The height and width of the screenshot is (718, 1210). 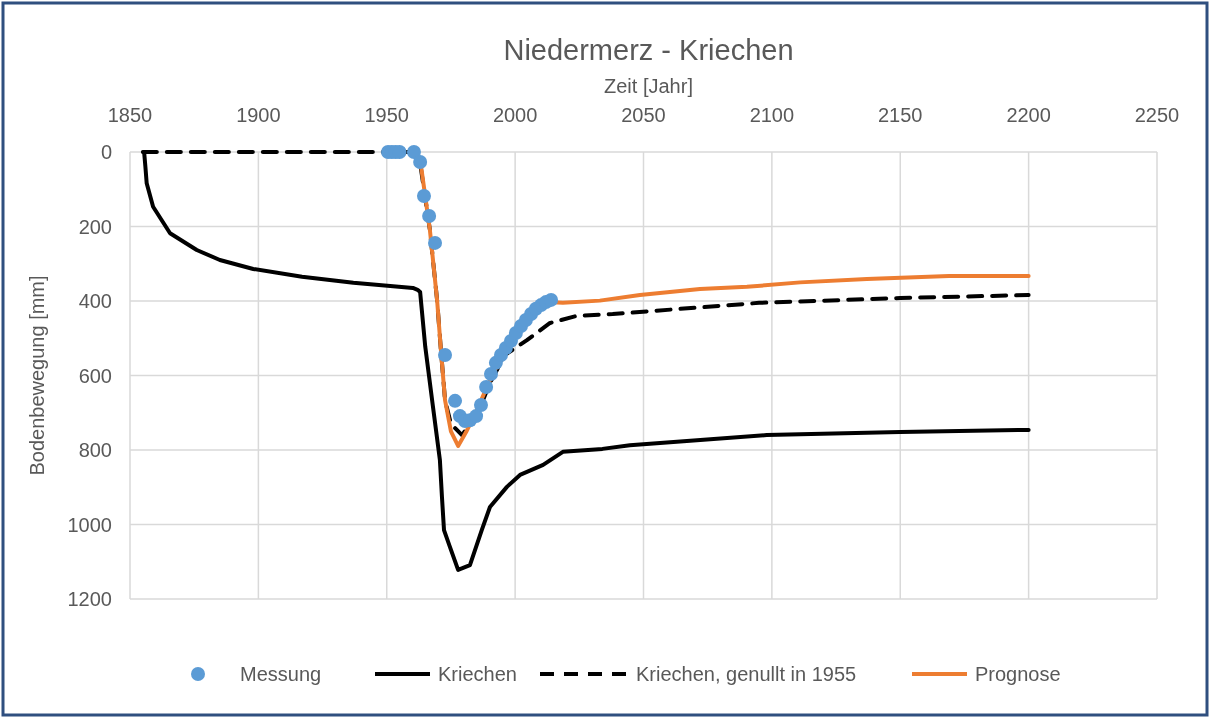 What do you see at coordinates (1157, 115) in the screenshot?
I see `x-tick-label: 2250` at bounding box center [1157, 115].